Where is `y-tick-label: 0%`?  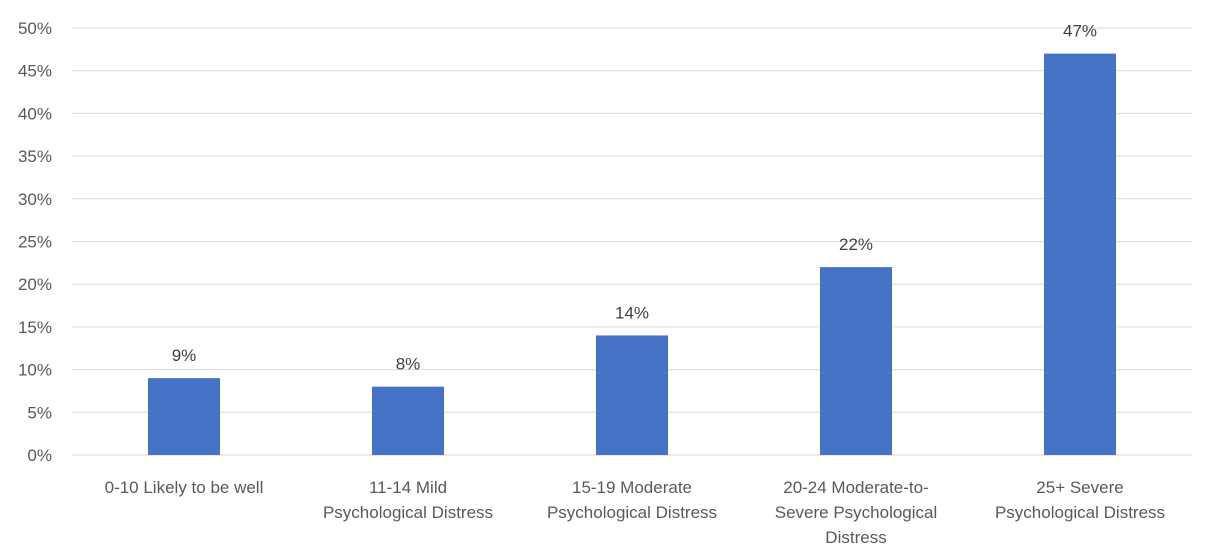
y-tick-label: 0% is located at coordinates (39, 455).